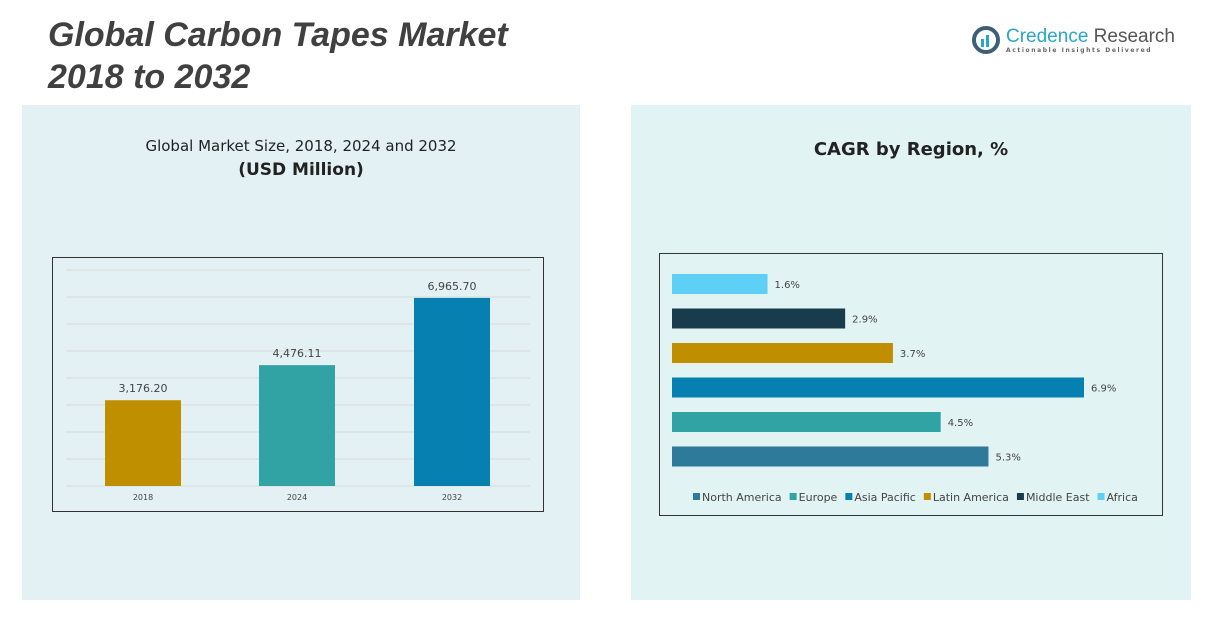  Describe the element at coordinates (986, 40) in the screenshot. I see `logo-icon` at that location.